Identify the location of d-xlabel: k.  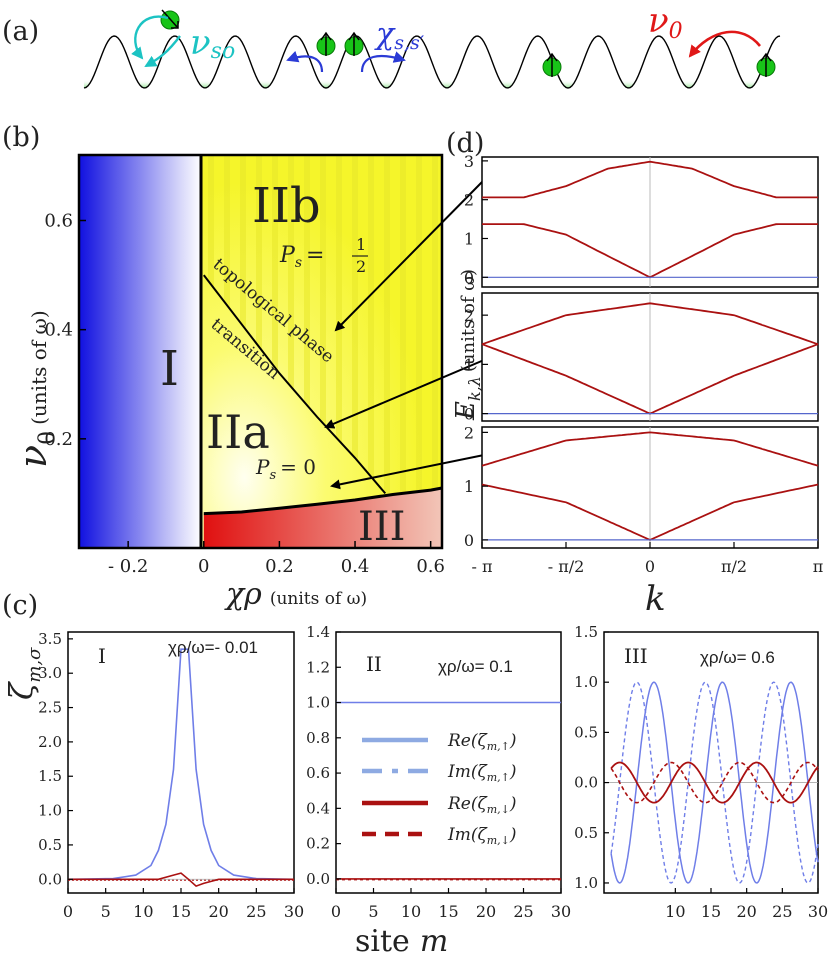
(655, 599).